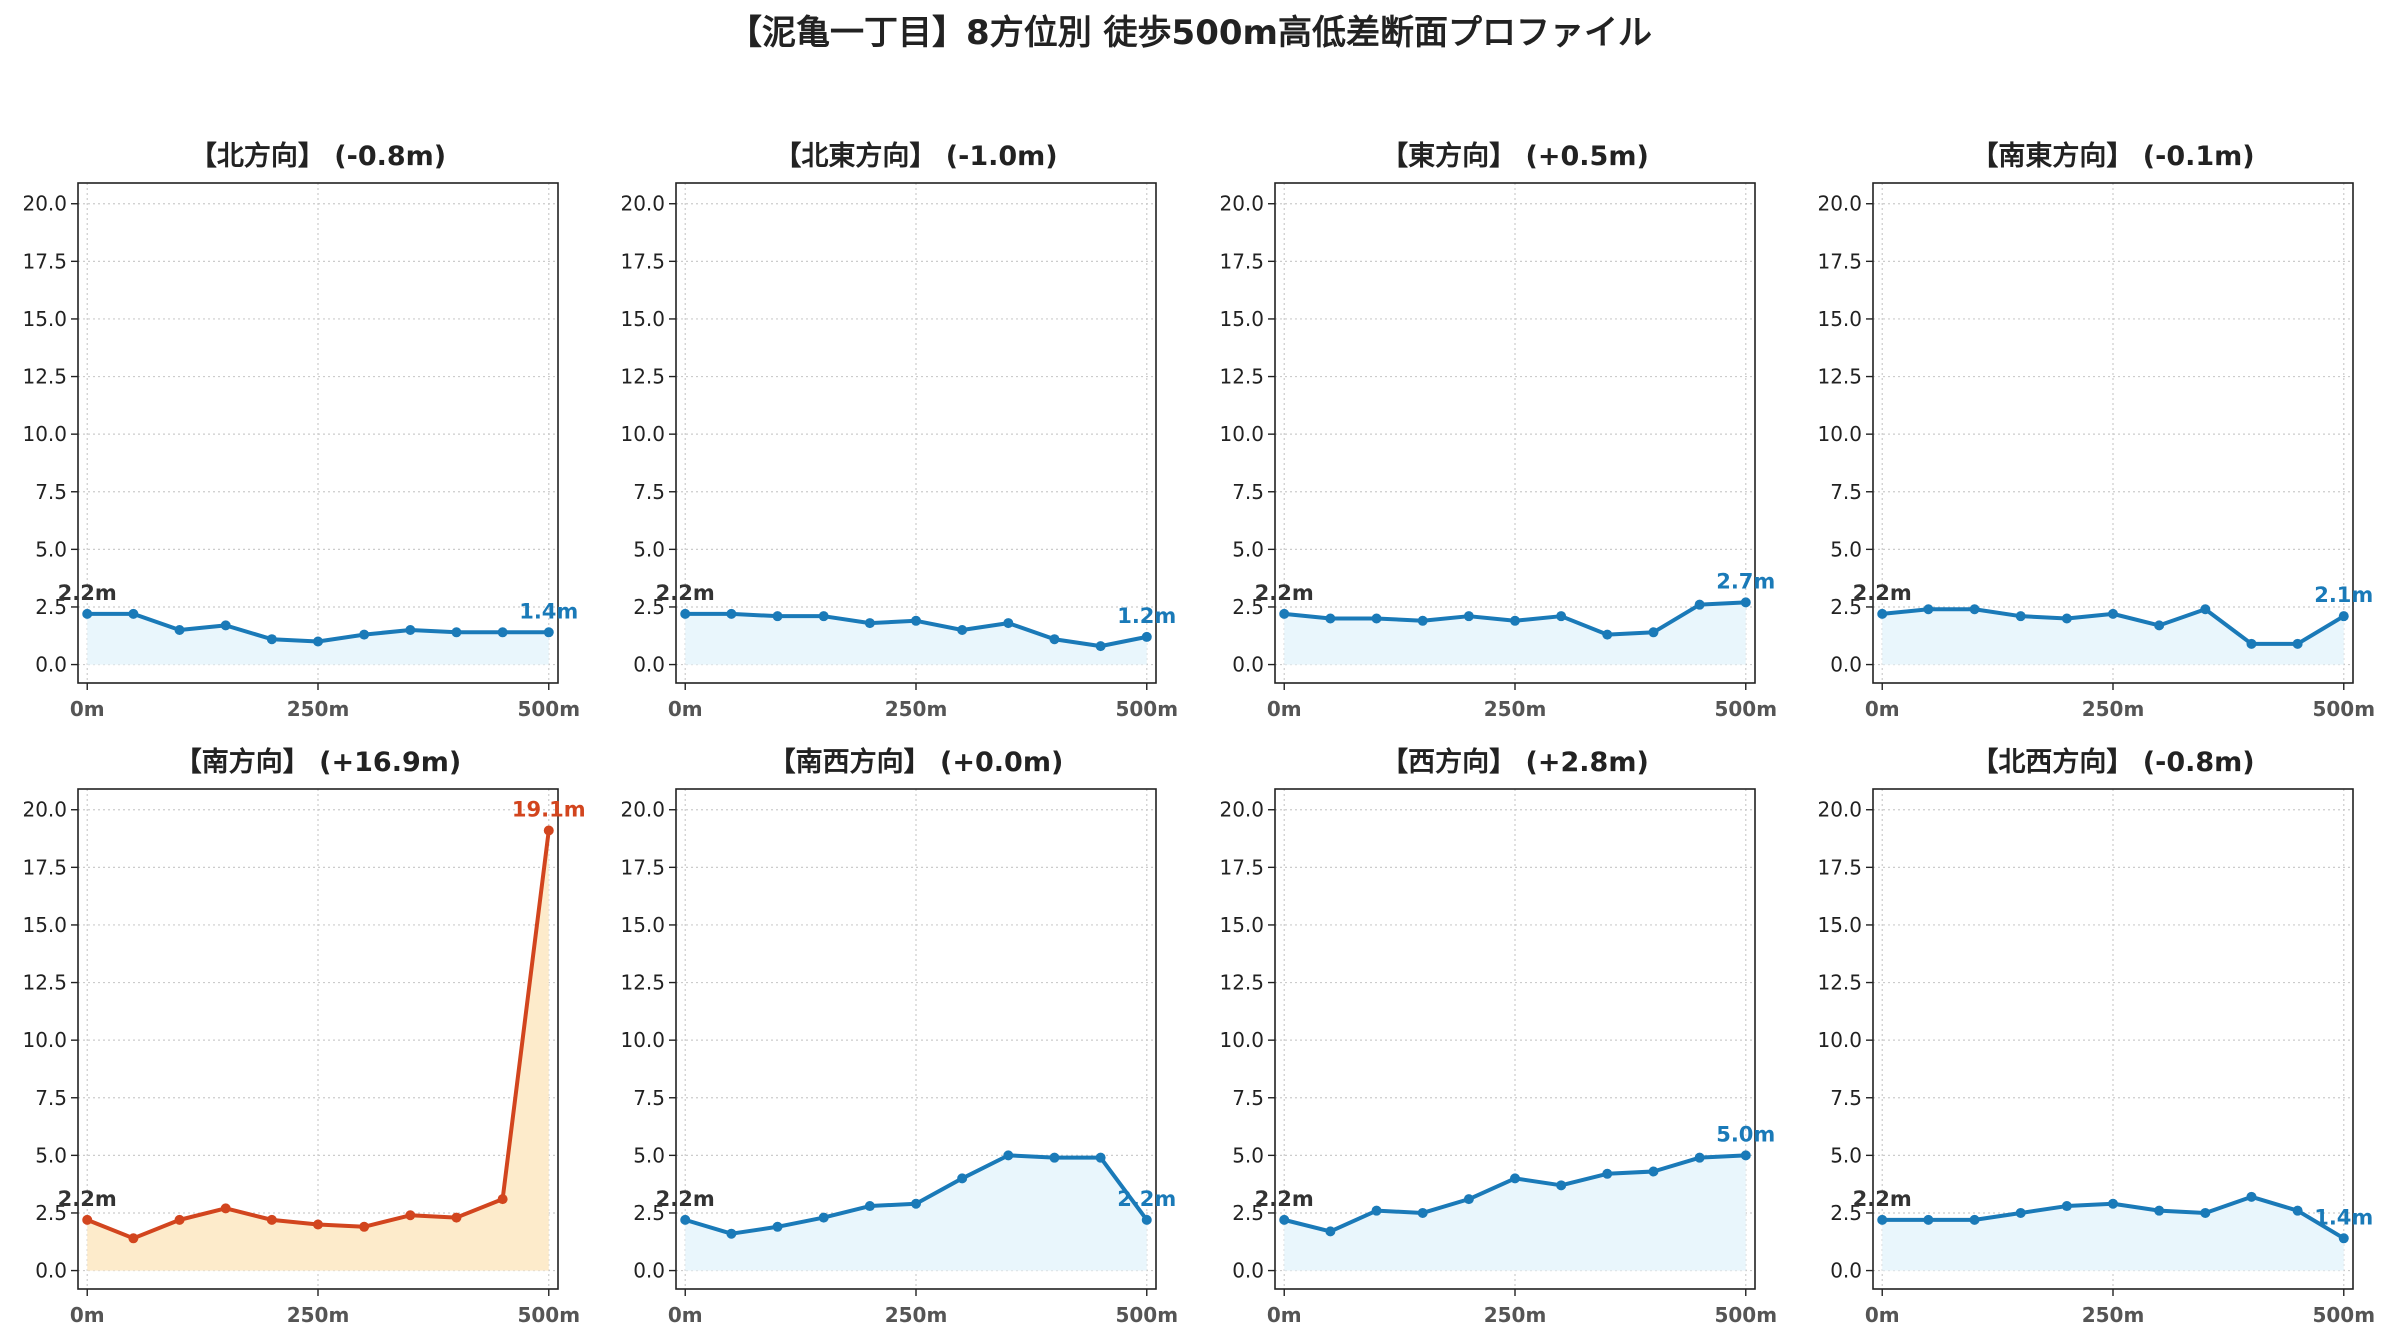  Describe the element at coordinates (916, 762) in the screenshot. I see `panel-title: 【南西方向】 (+0.0m)` at that location.